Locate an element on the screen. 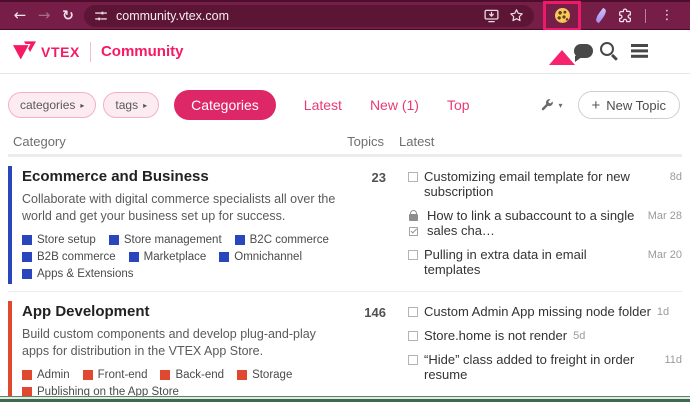 Image resolution: width=690 pixels, height=402 pixels. table-header-row: Category Topics Latest is located at coordinates (345, 140).